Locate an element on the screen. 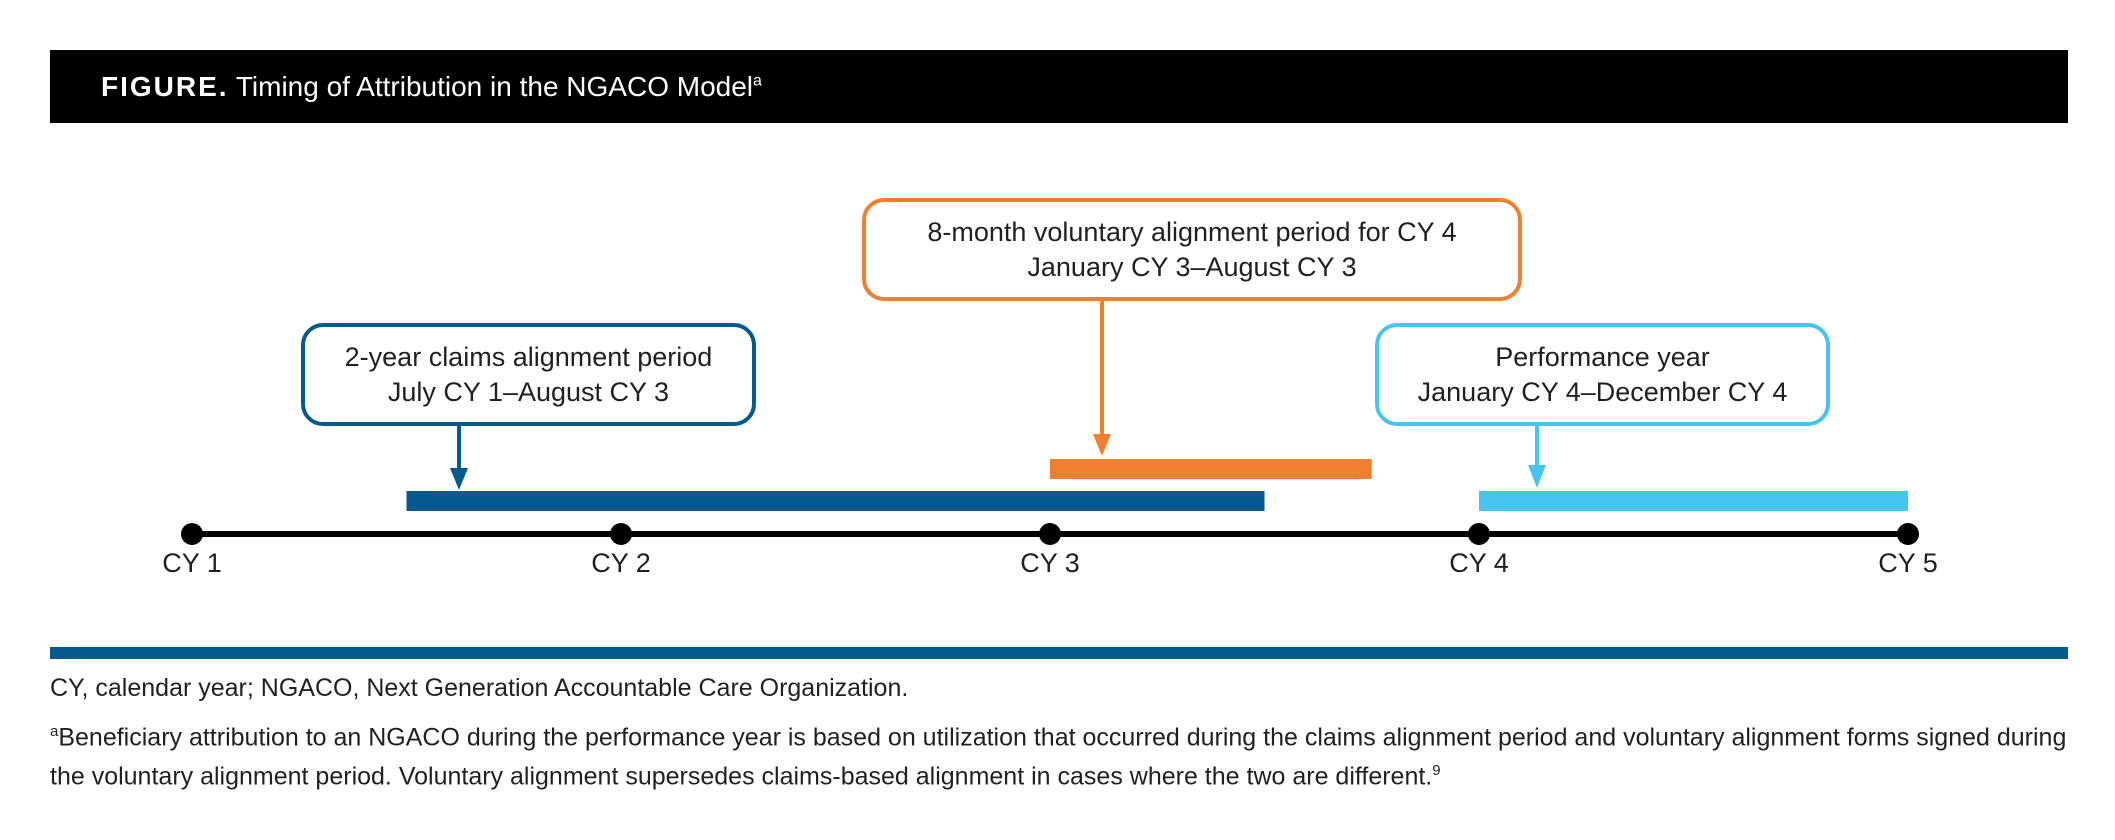 Image resolution: width=2115 pixels, height=840 pixels. tick-label: CY 5 is located at coordinates (1908, 563).